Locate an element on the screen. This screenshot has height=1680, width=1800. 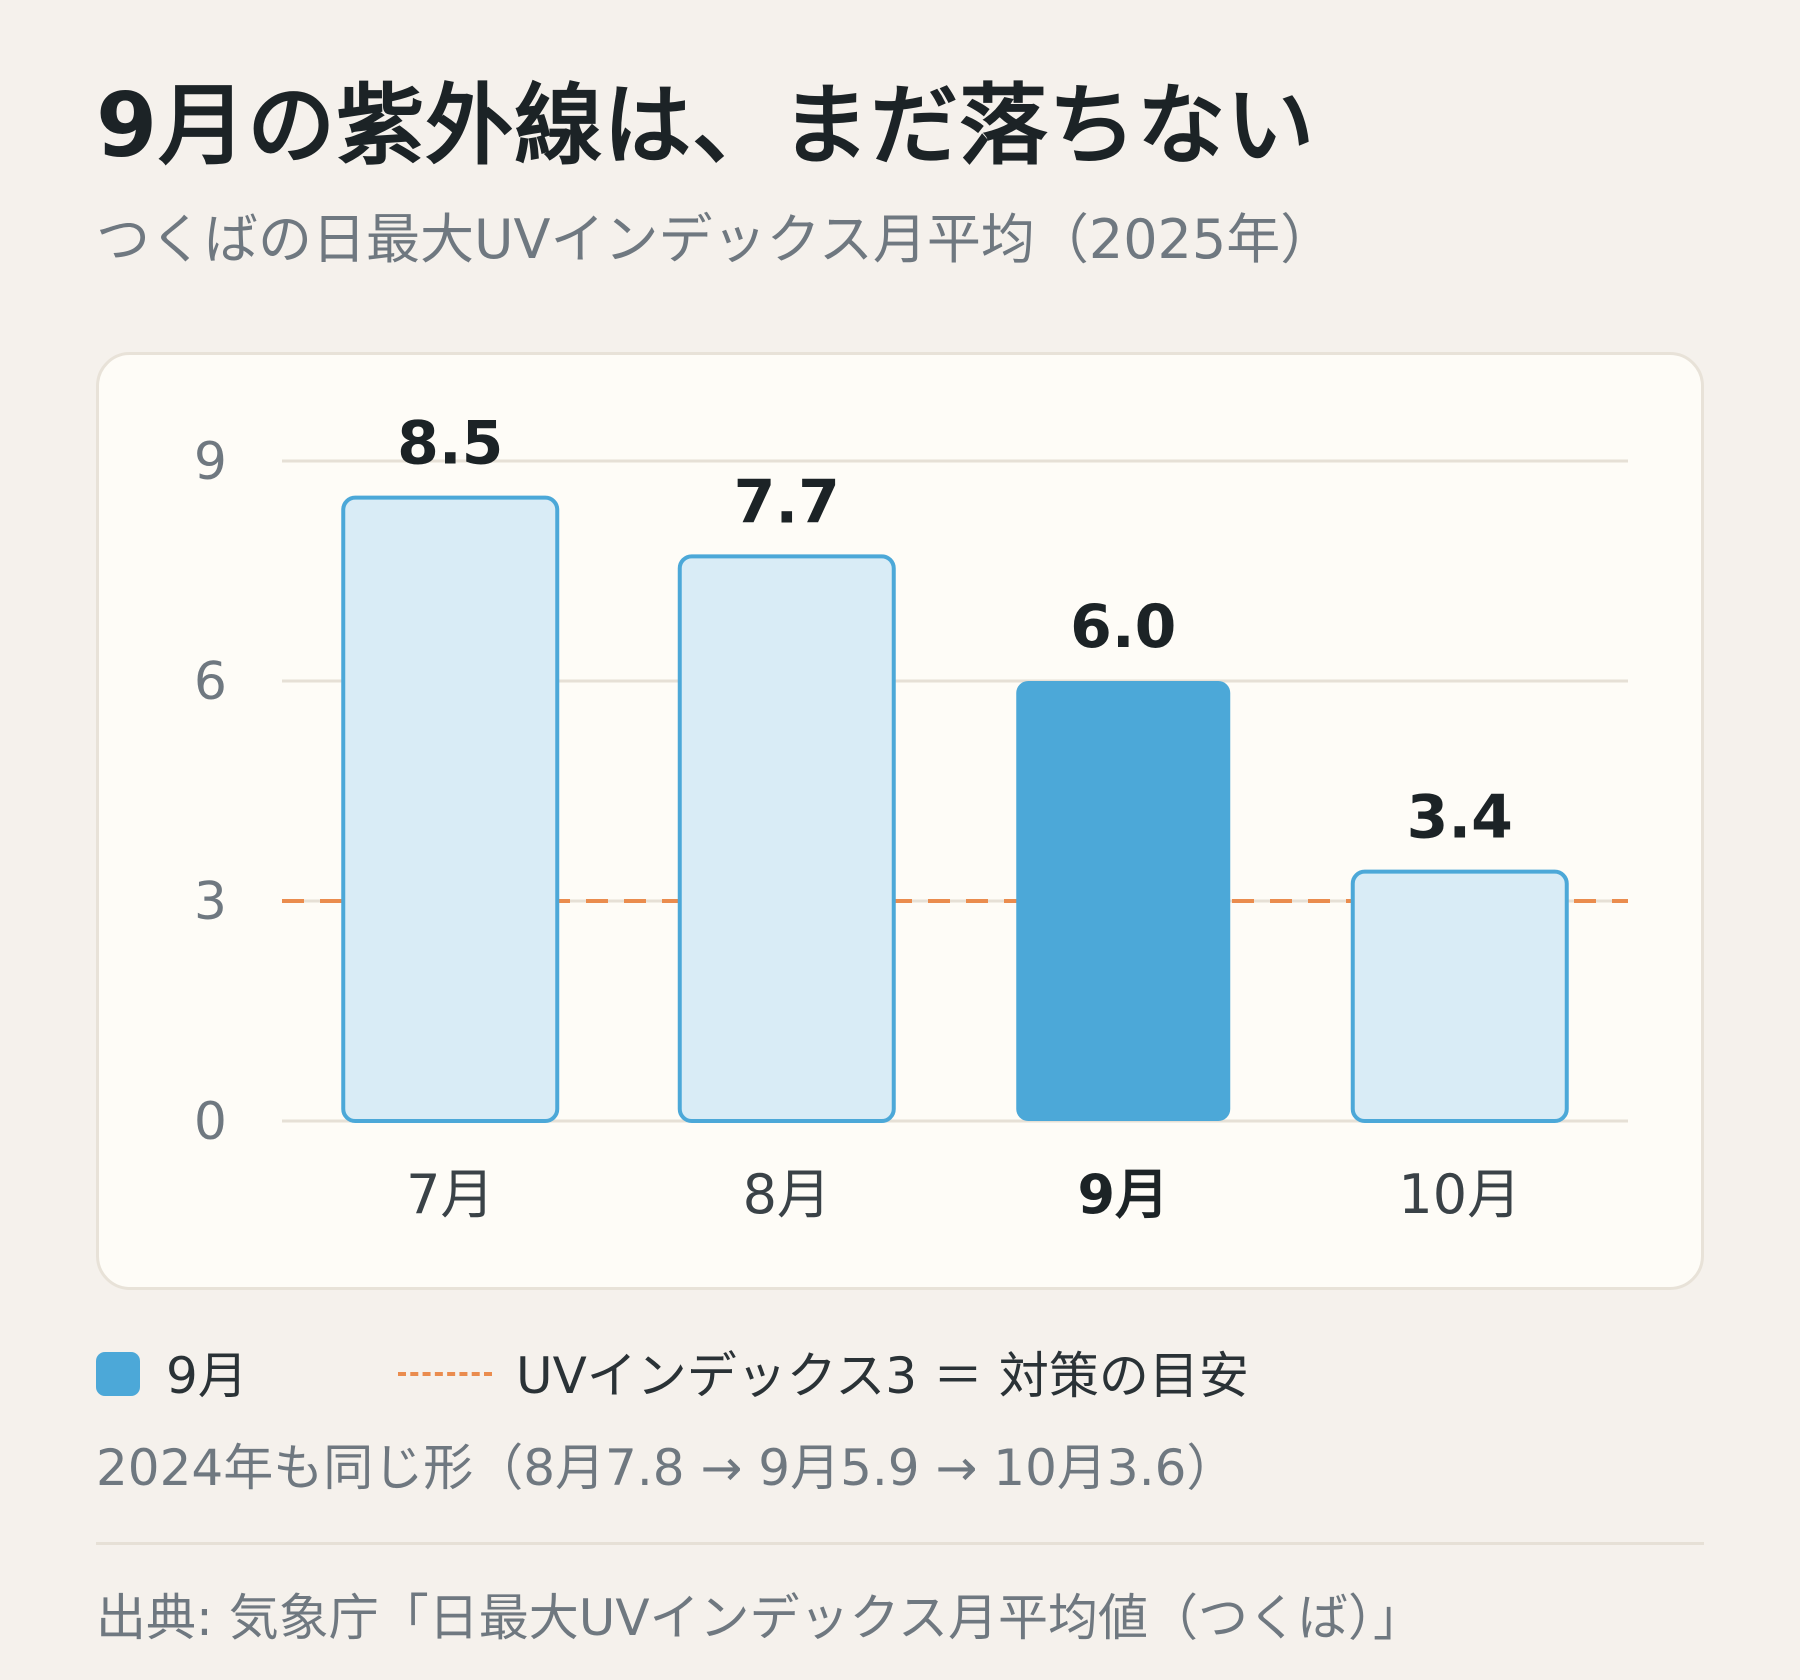
y-tick-label: 3 is located at coordinates (210, 902).